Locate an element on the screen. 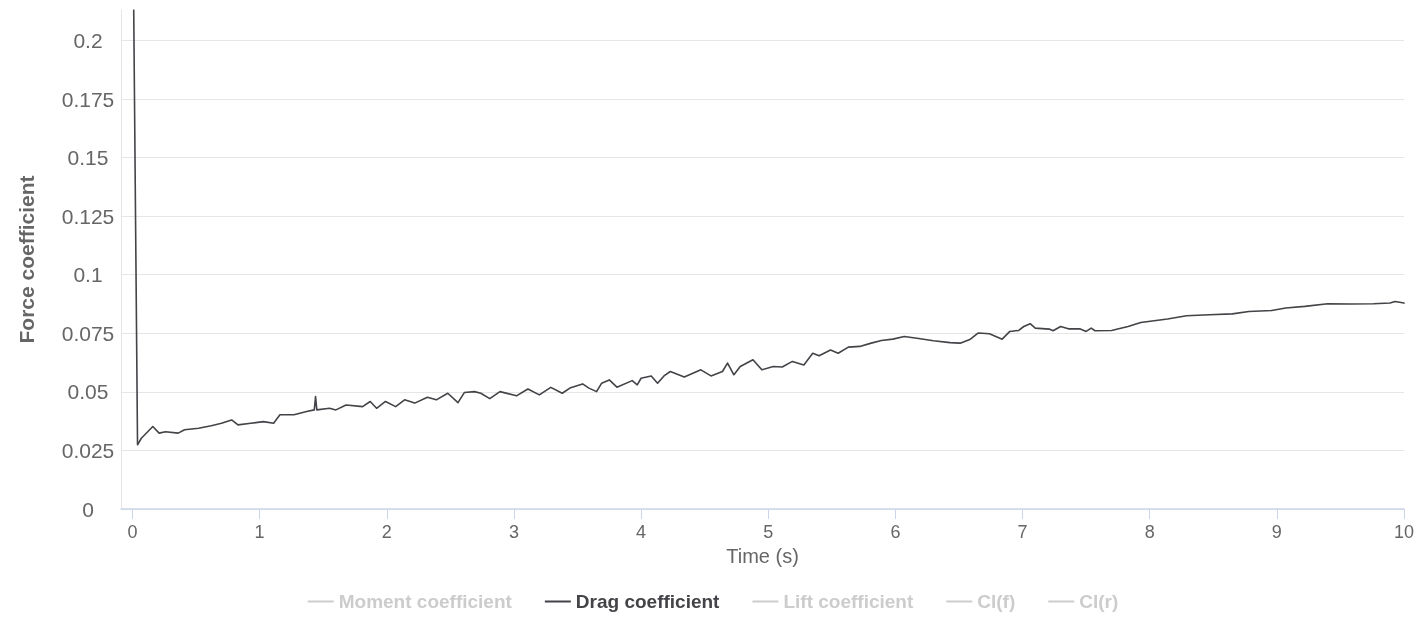  y-tick-label: 0.175 is located at coordinates (88, 99).